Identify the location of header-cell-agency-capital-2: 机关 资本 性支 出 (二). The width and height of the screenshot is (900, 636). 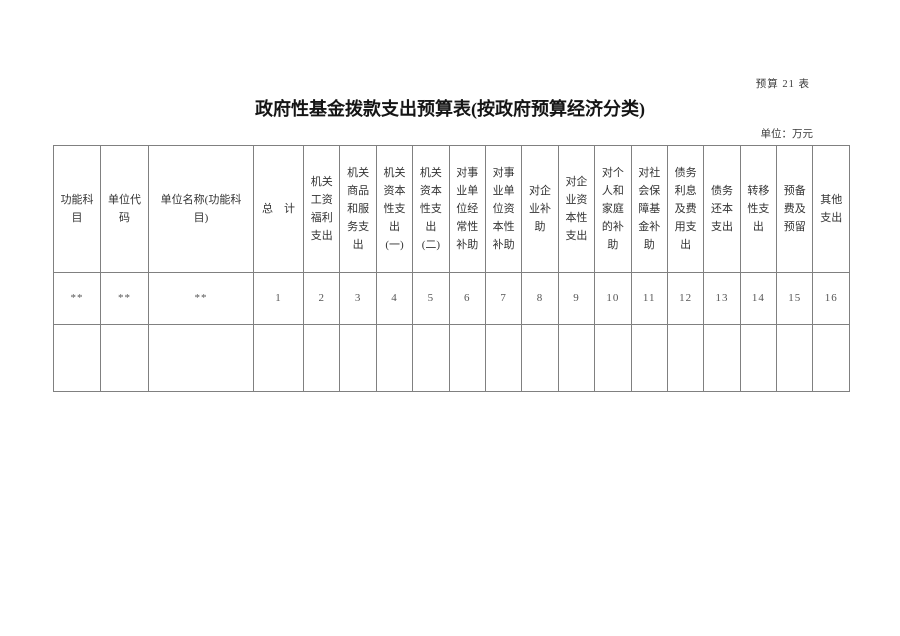
(431, 209).